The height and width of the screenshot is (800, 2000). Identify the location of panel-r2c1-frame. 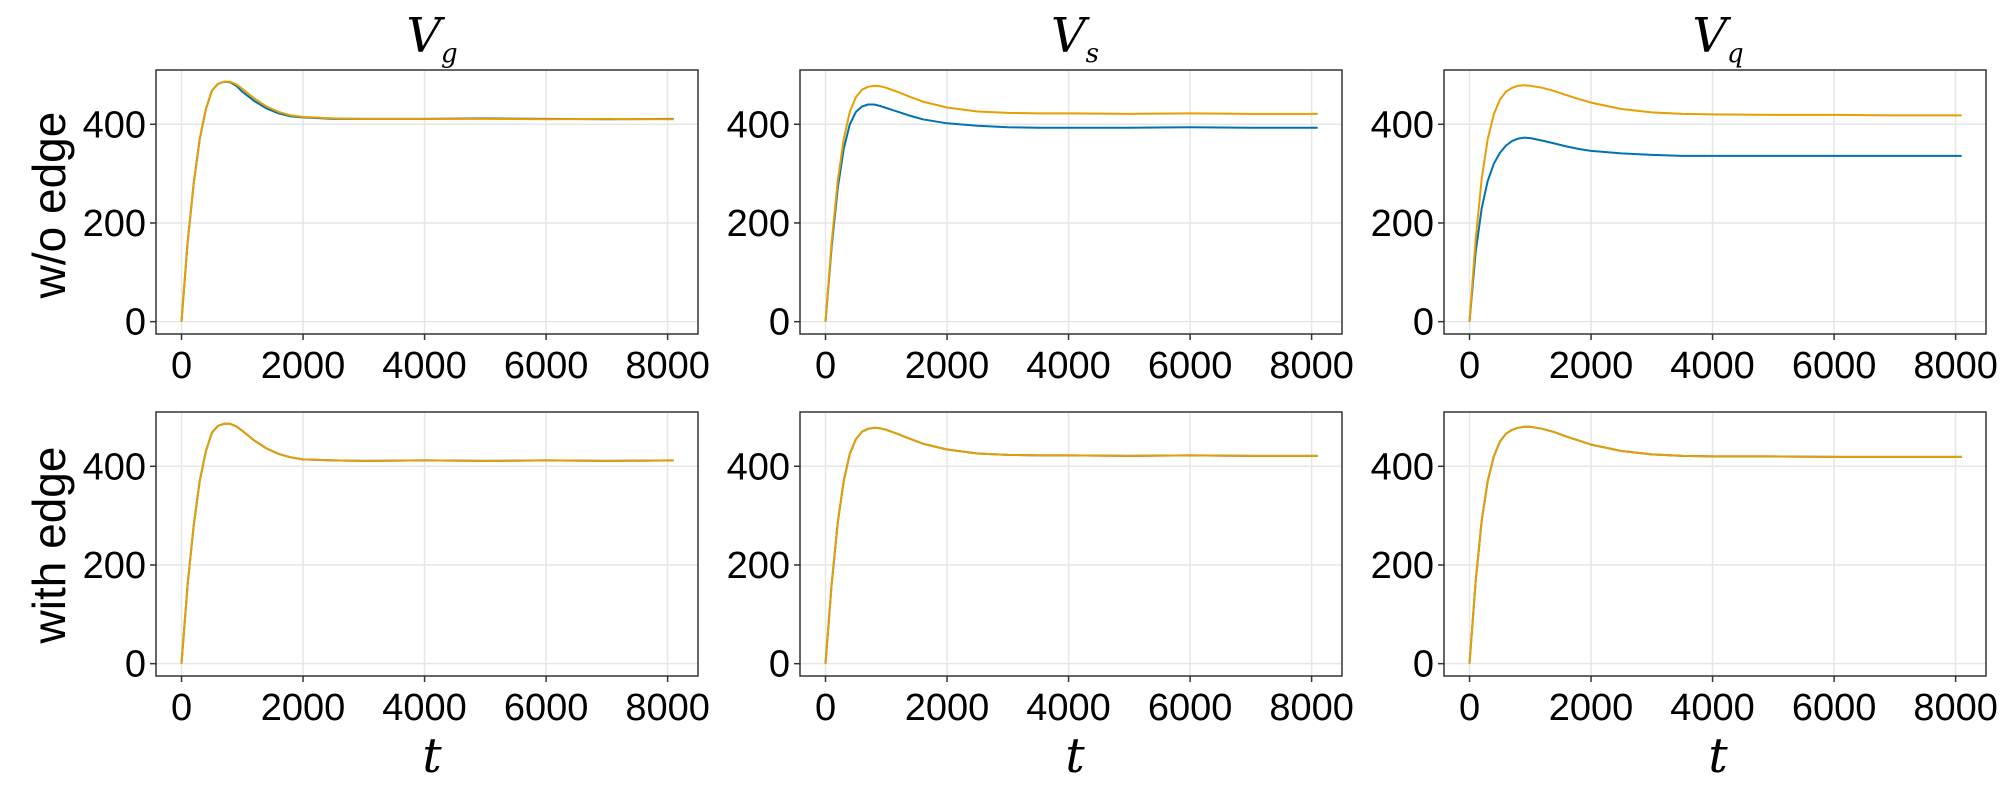
(427, 544).